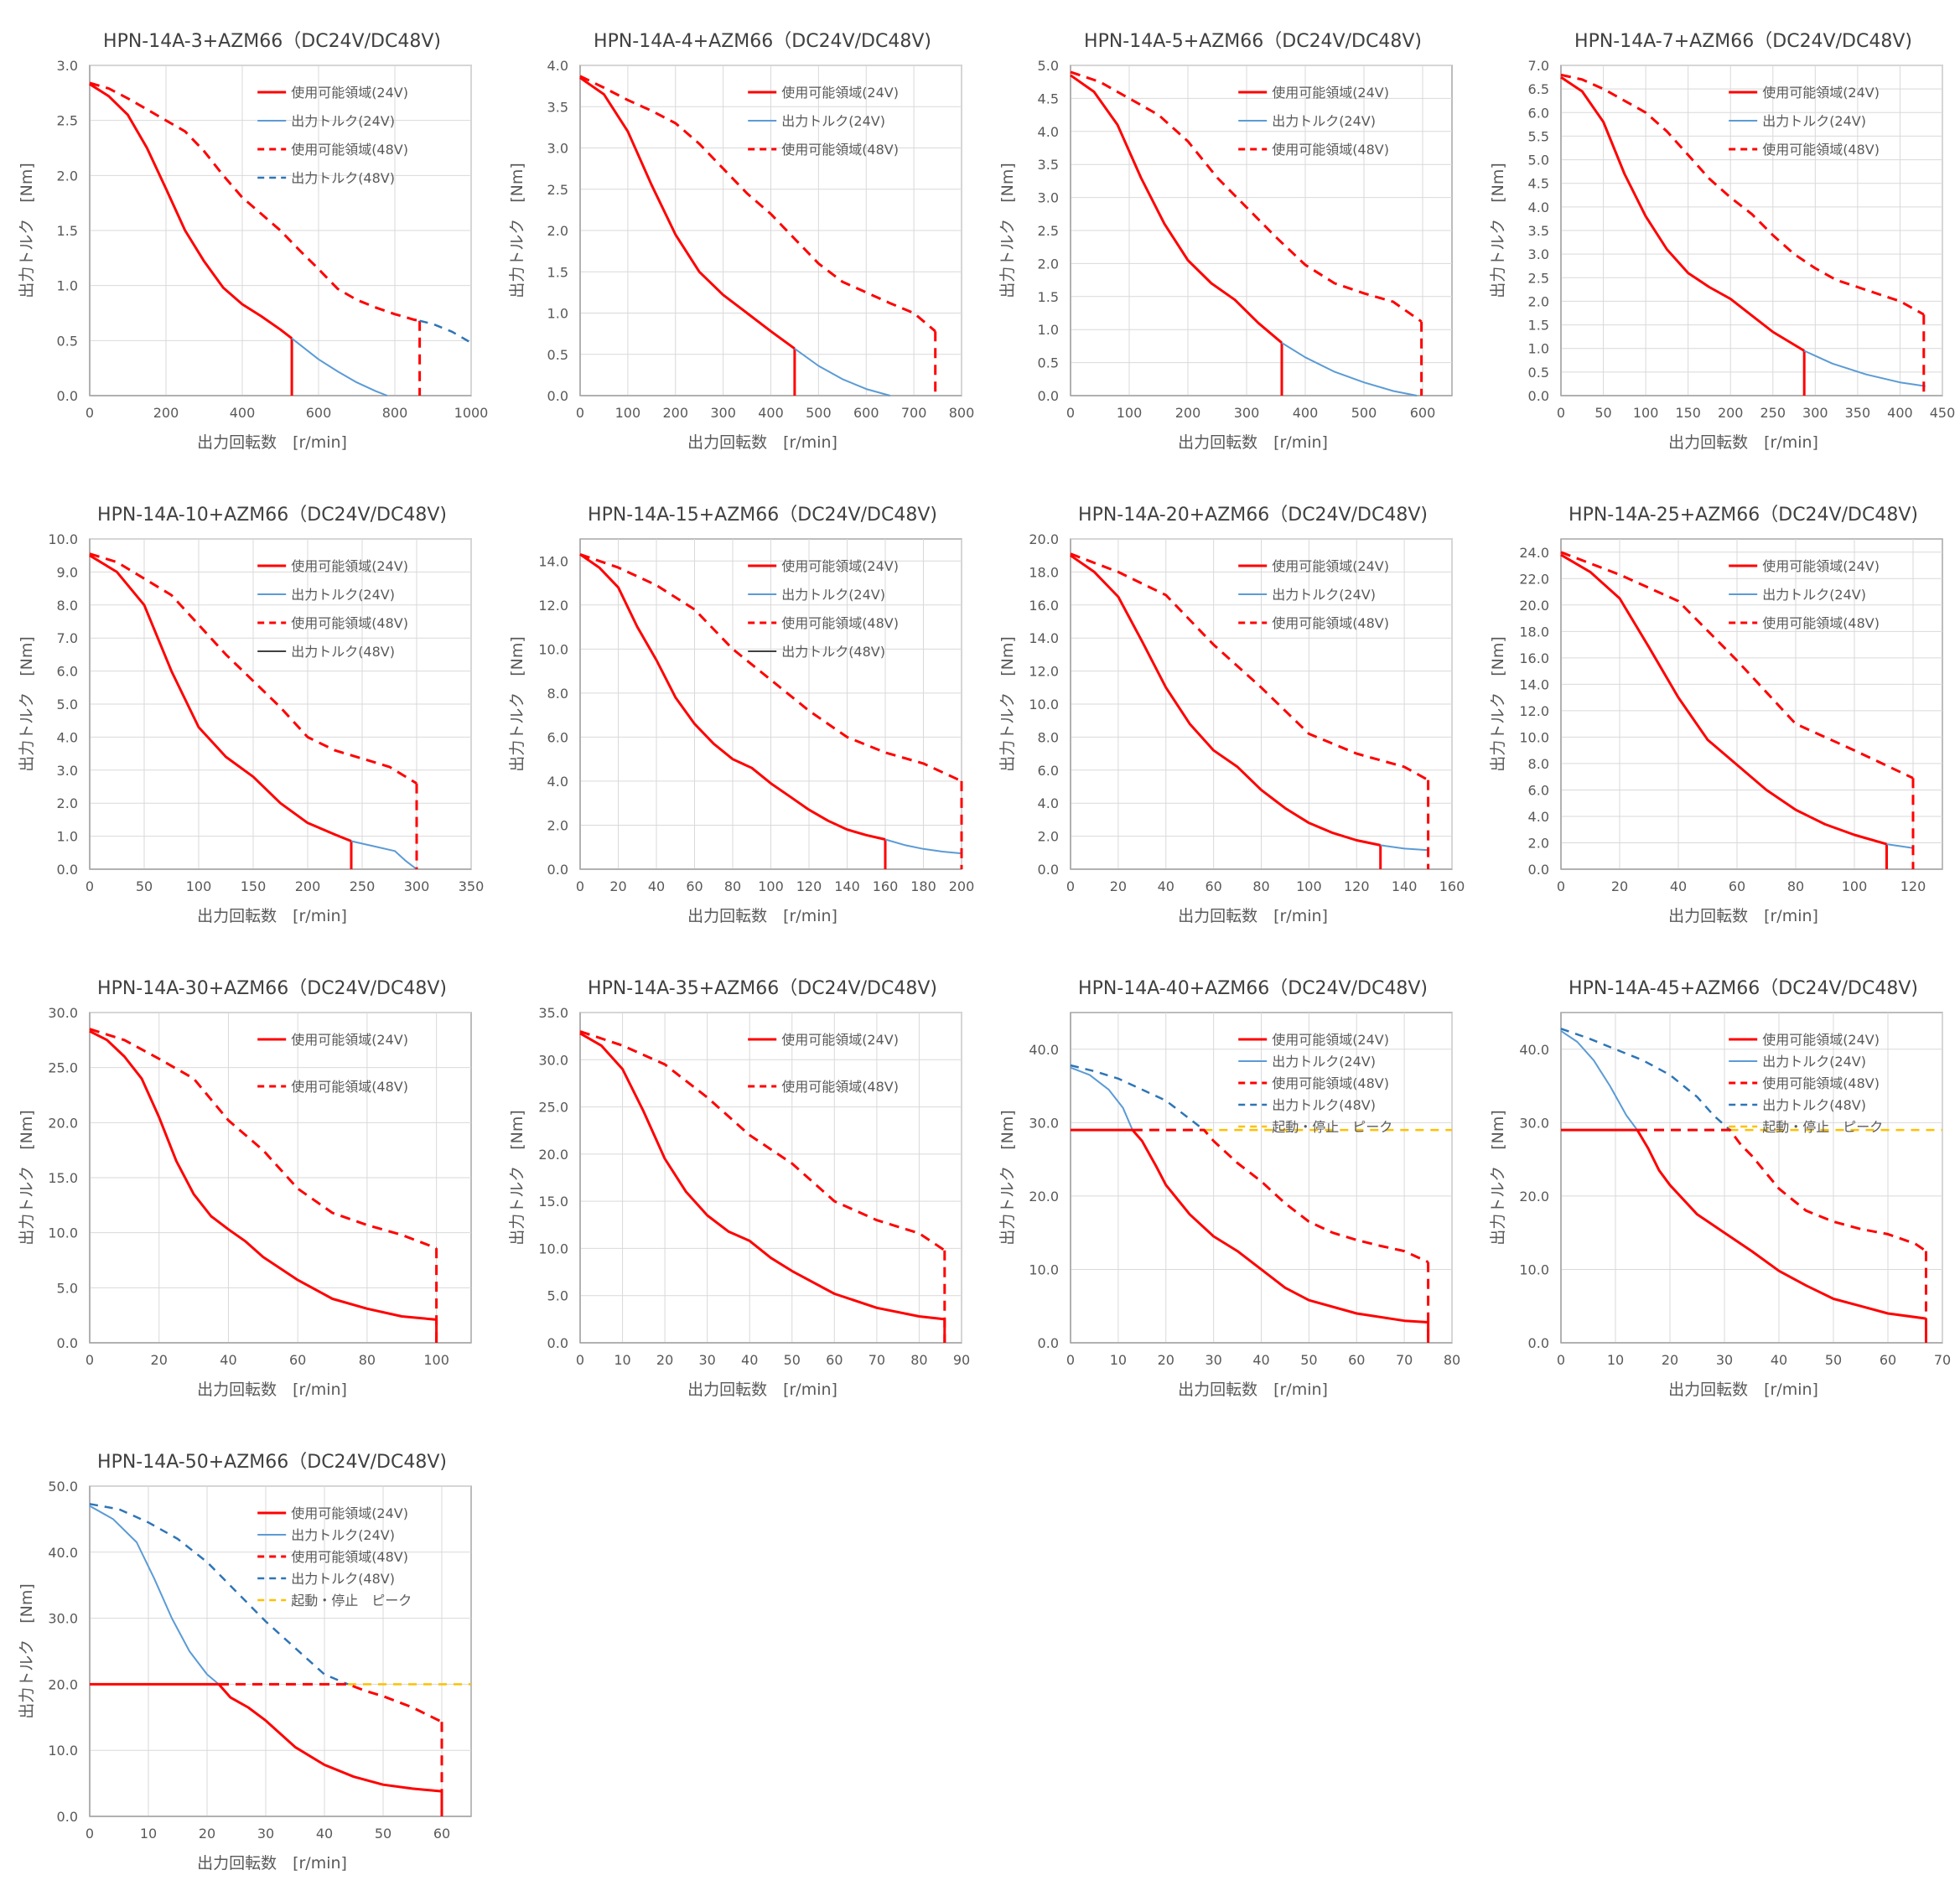 The height and width of the screenshot is (1896, 1960). Describe the element at coordinates (63, 1487) in the screenshot. I see `y-tick-label: 50.0` at that location.